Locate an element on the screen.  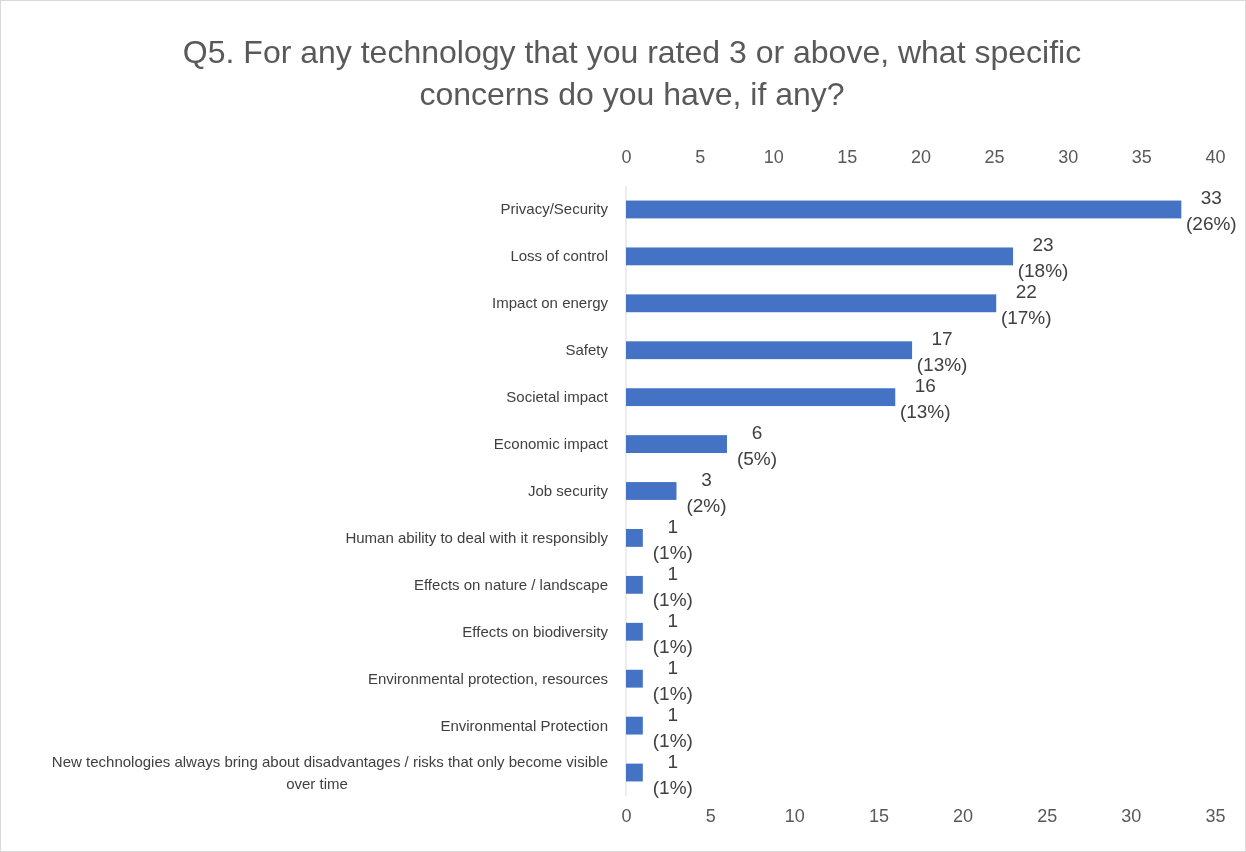
y-tick-label: Loss of control is located at coordinates (559, 256).